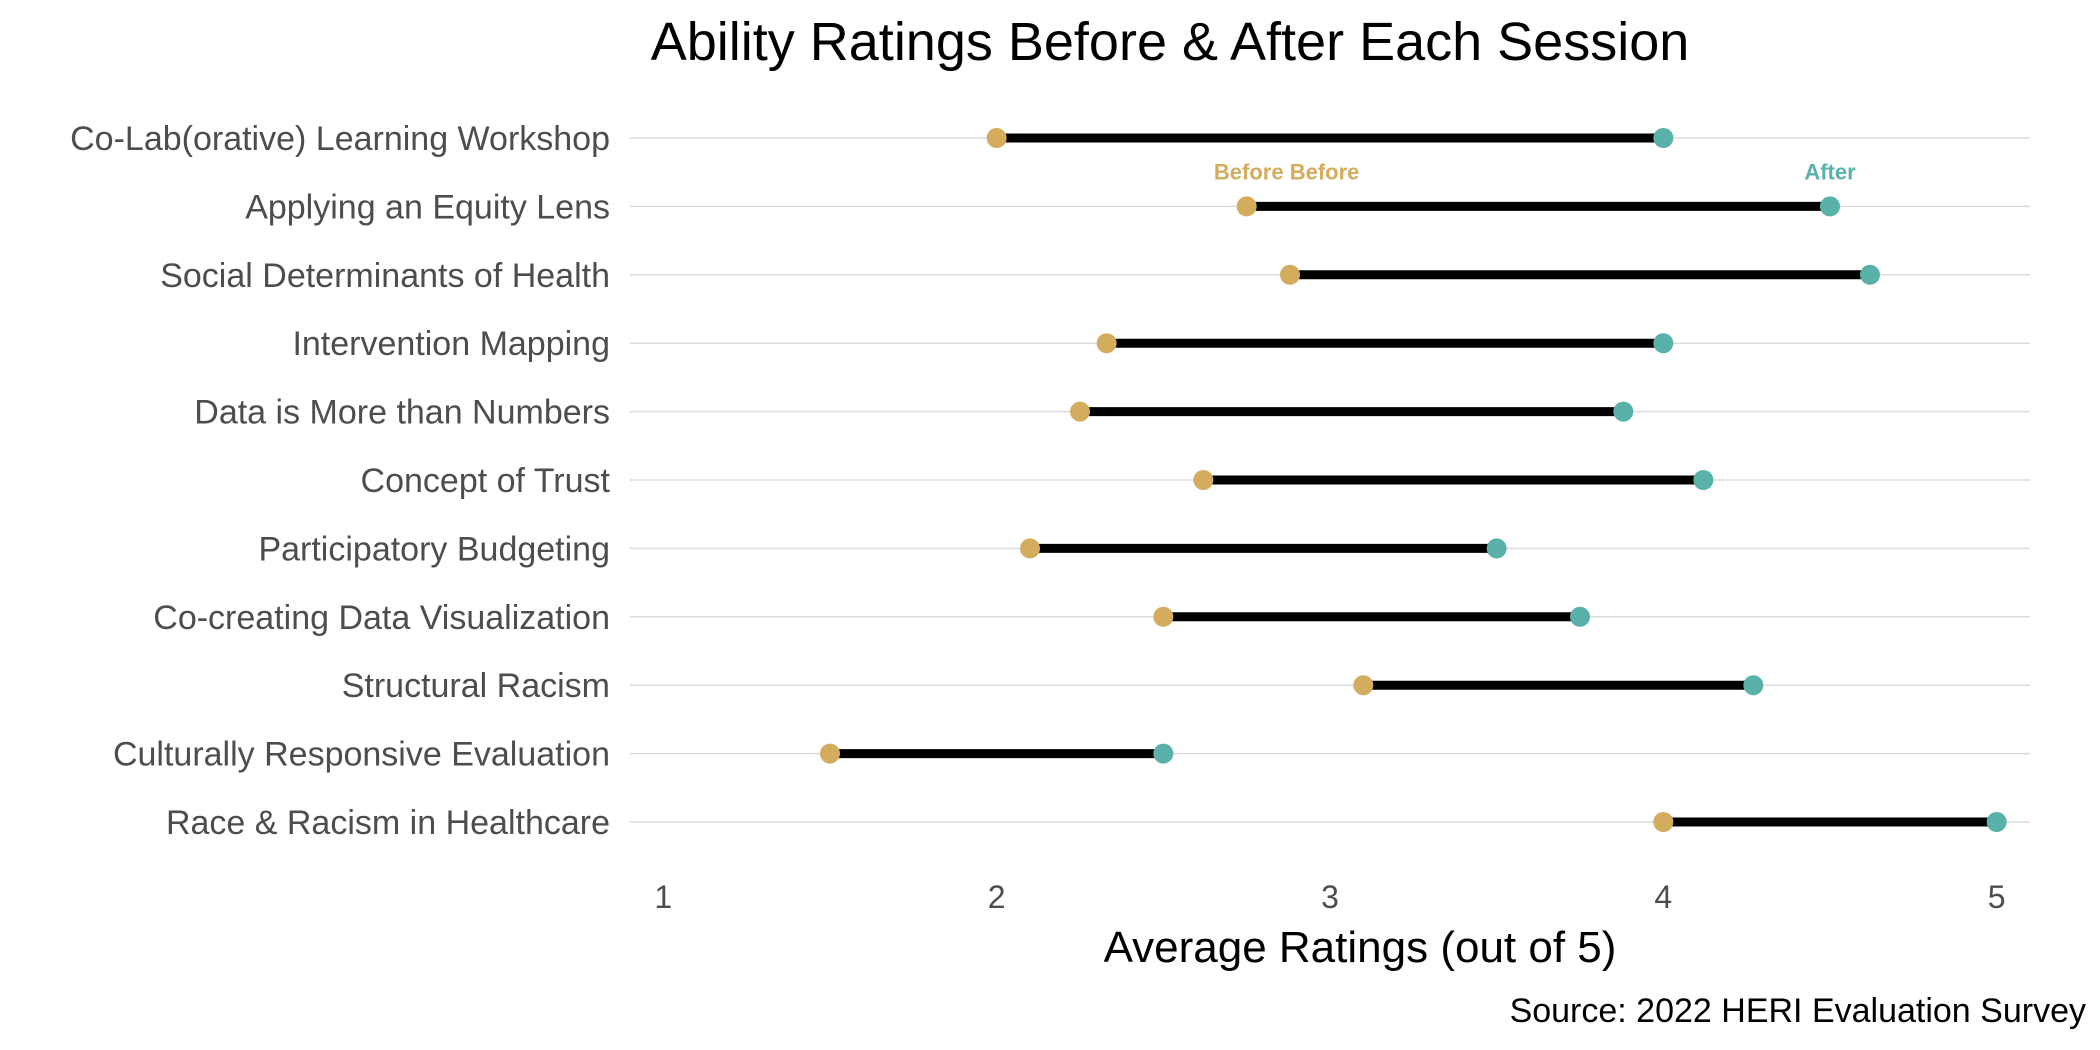  Describe the element at coordinates (1663, 897) in the screenshot. I see `x-tick-label: 4` at that location.